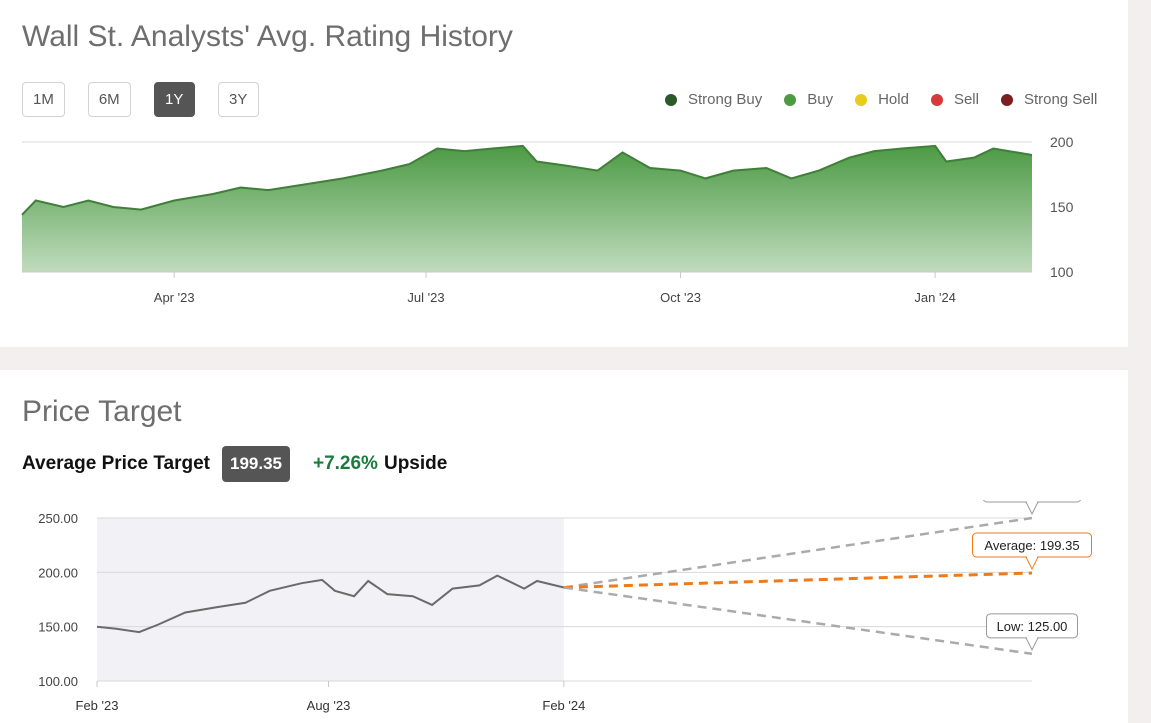  Describe the element at coordinates (329, 705) in the screenshot. I see `x-tick-label: Aug '23` at that location.